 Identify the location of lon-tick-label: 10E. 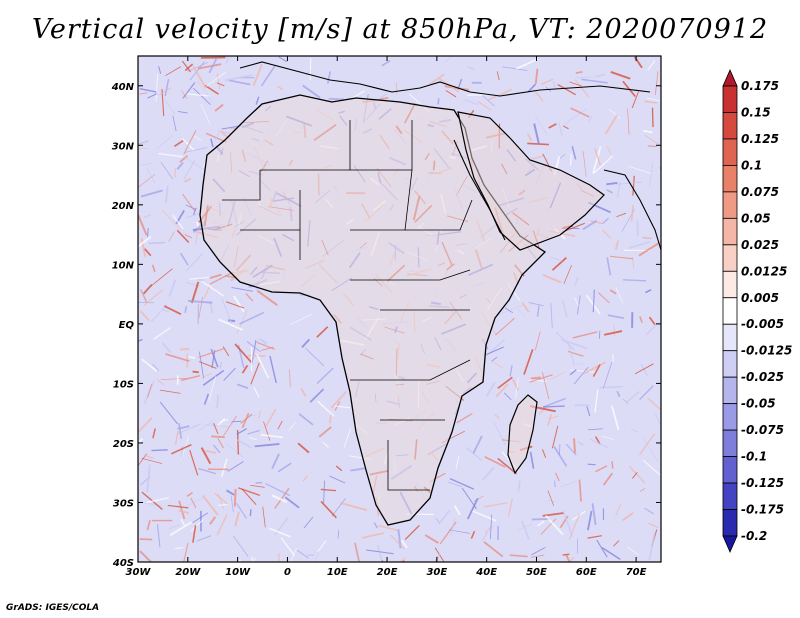
(337, 572).